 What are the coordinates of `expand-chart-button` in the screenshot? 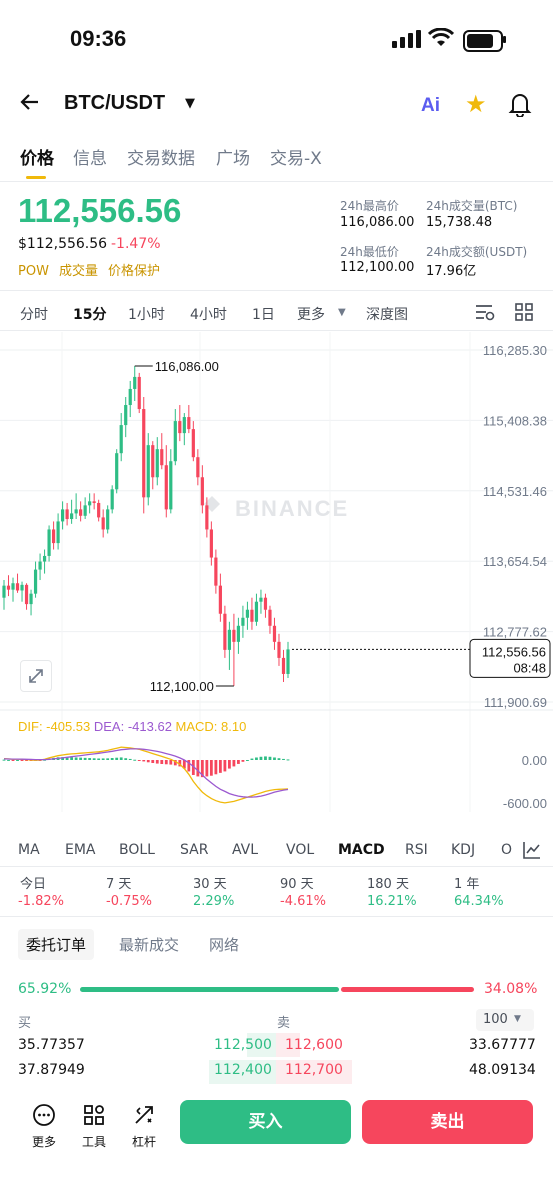 It's located at (36, 676).